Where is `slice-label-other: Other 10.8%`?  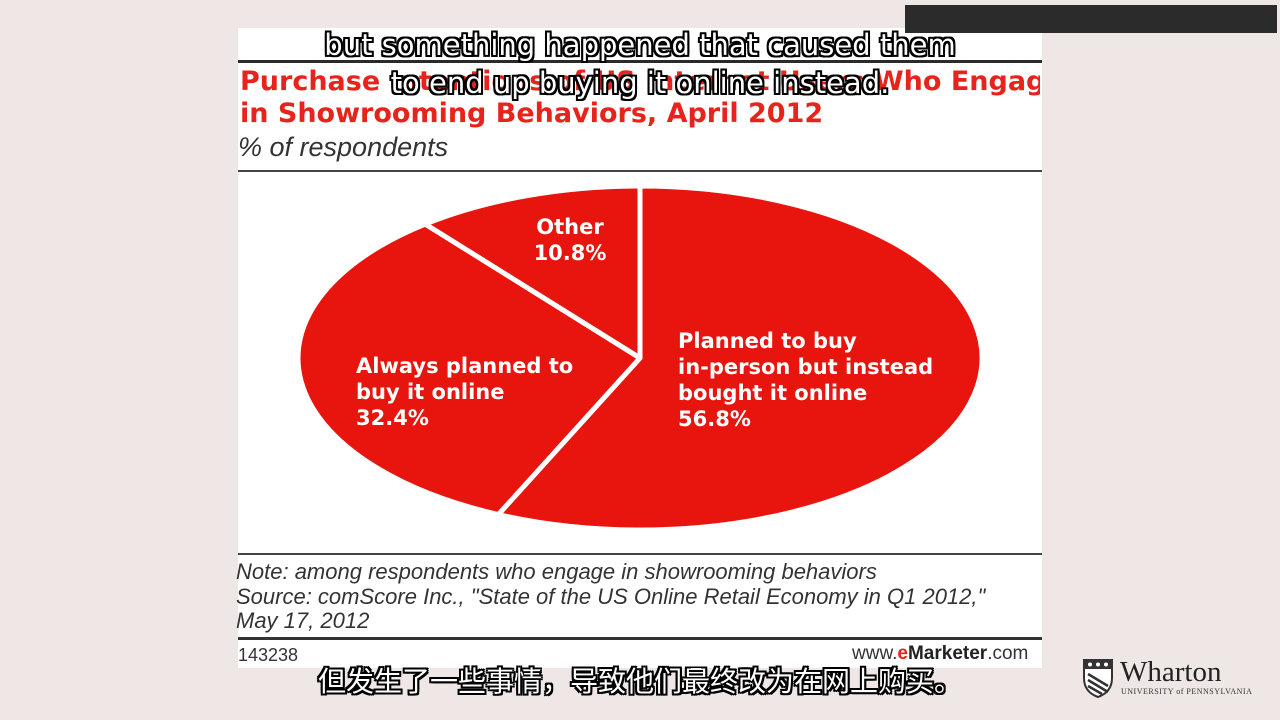
slice-label-other: Other 10.8% is located at coordinates (570, 240).